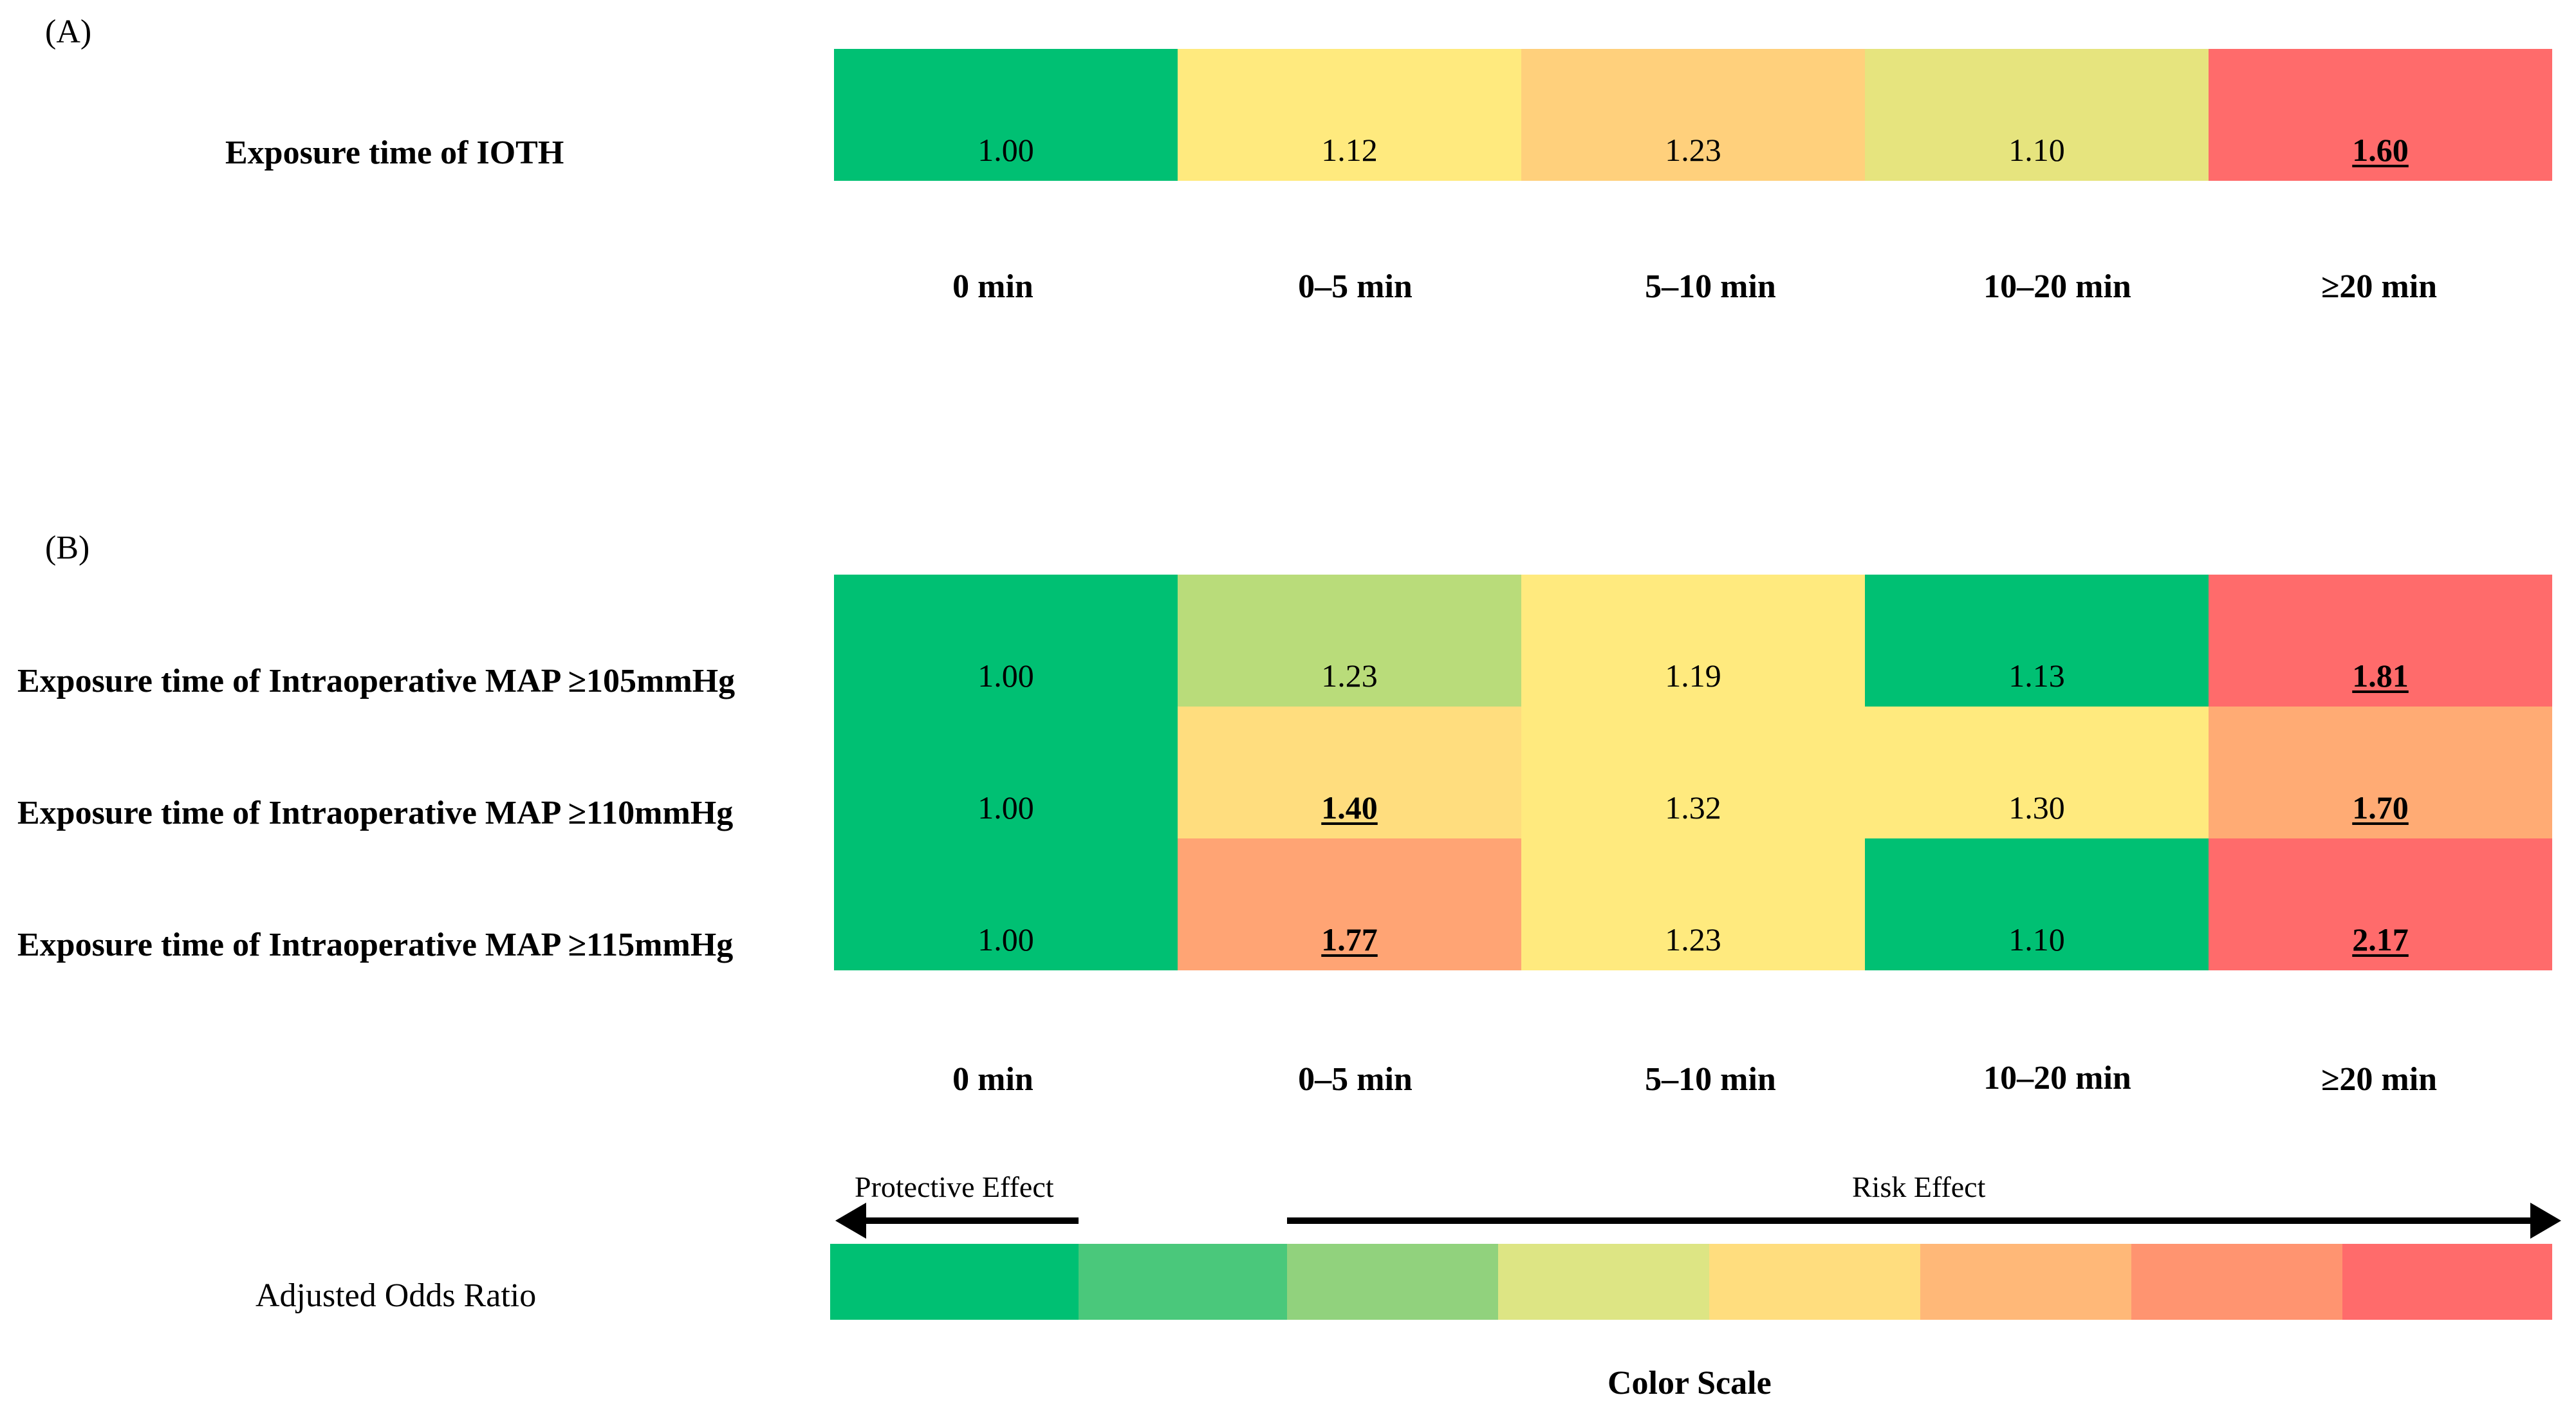 This screenshot has width=2576, height=1415. What do you see at coordinates (970, 1220) in the screenshot?
I see `protective-arrow` at bounding box center [970, 1220].